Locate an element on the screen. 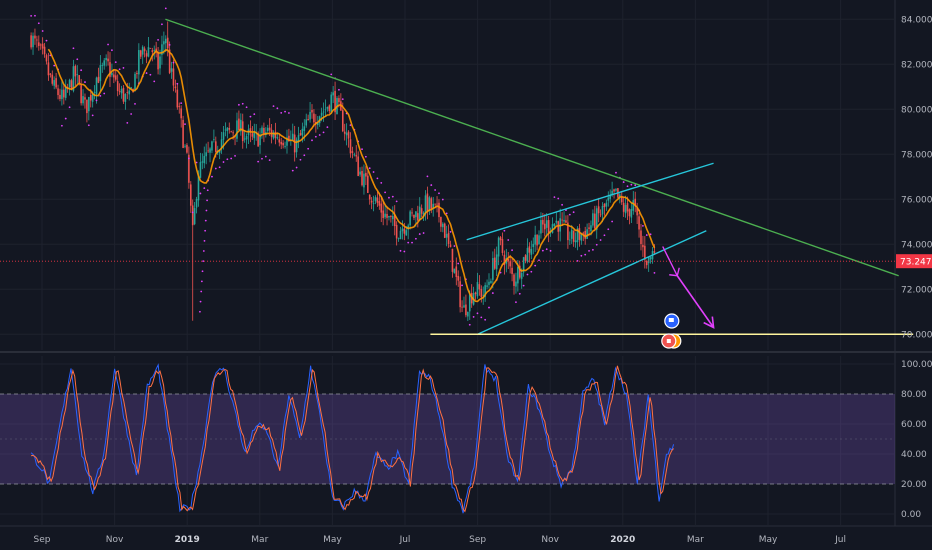 This screenshot has width=932, height=550. event-badges is located at coordinates (671, 331).